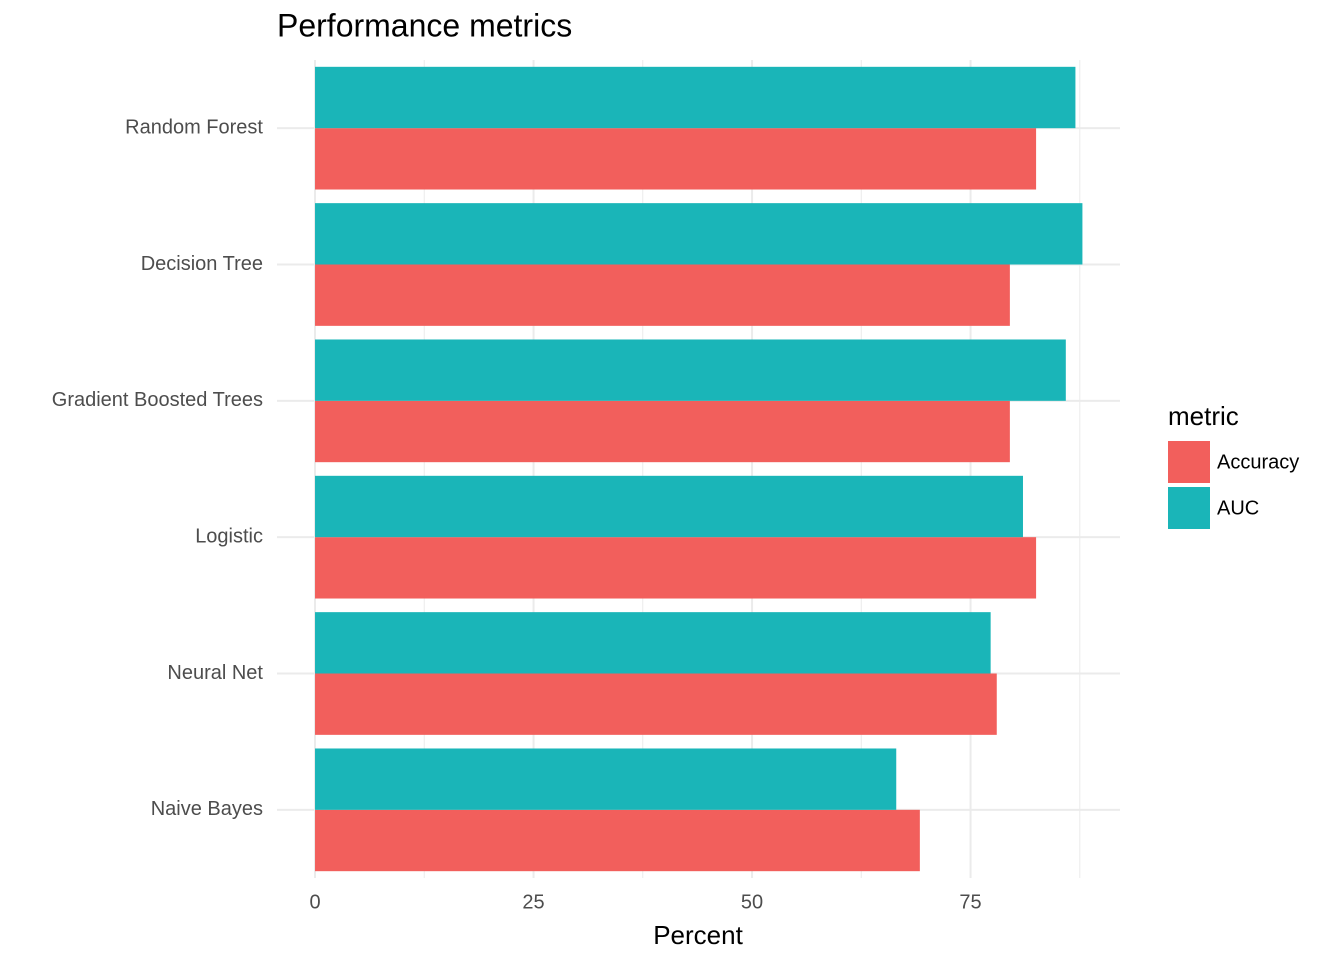 The height and width of the screenshot is (965, 1344). What do you see at coordinates (970, 902) in the screenshot?
I see `x-tick-label: 75` at bounding box center [970, 902].